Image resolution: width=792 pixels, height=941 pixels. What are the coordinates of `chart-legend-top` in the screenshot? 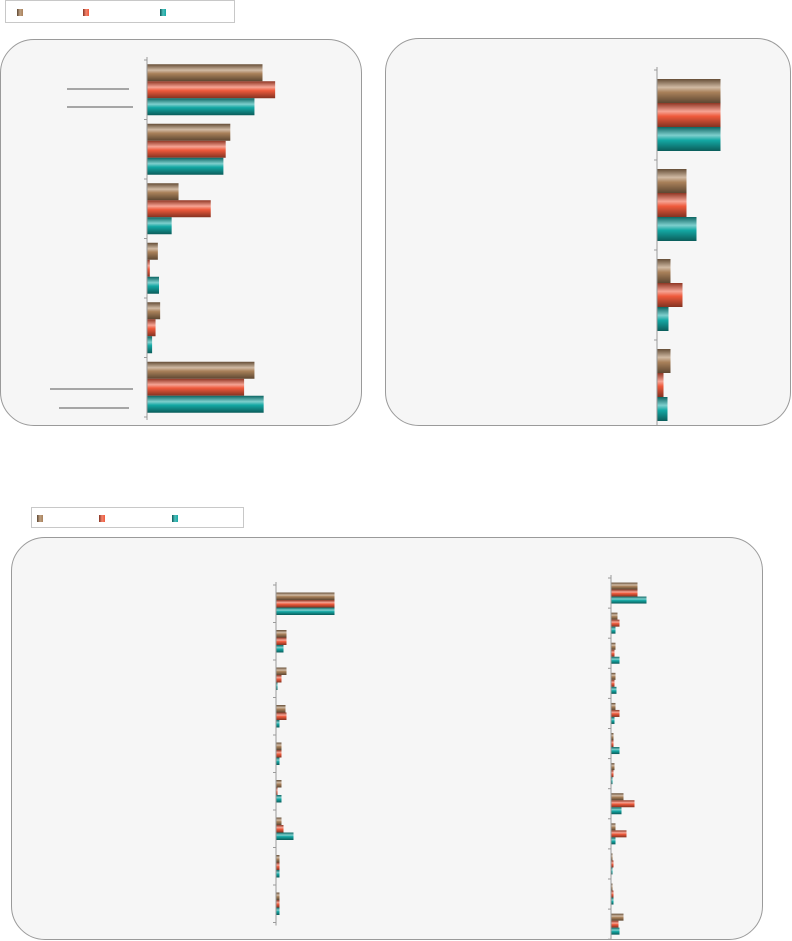 It's located at (120, 11).